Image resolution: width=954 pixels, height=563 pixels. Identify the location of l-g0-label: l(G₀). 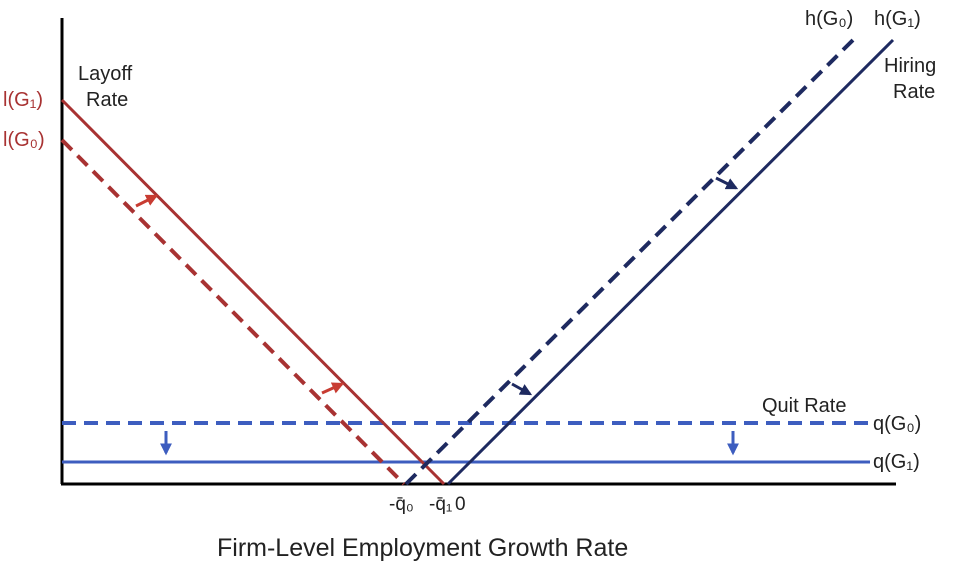
(24, 140).